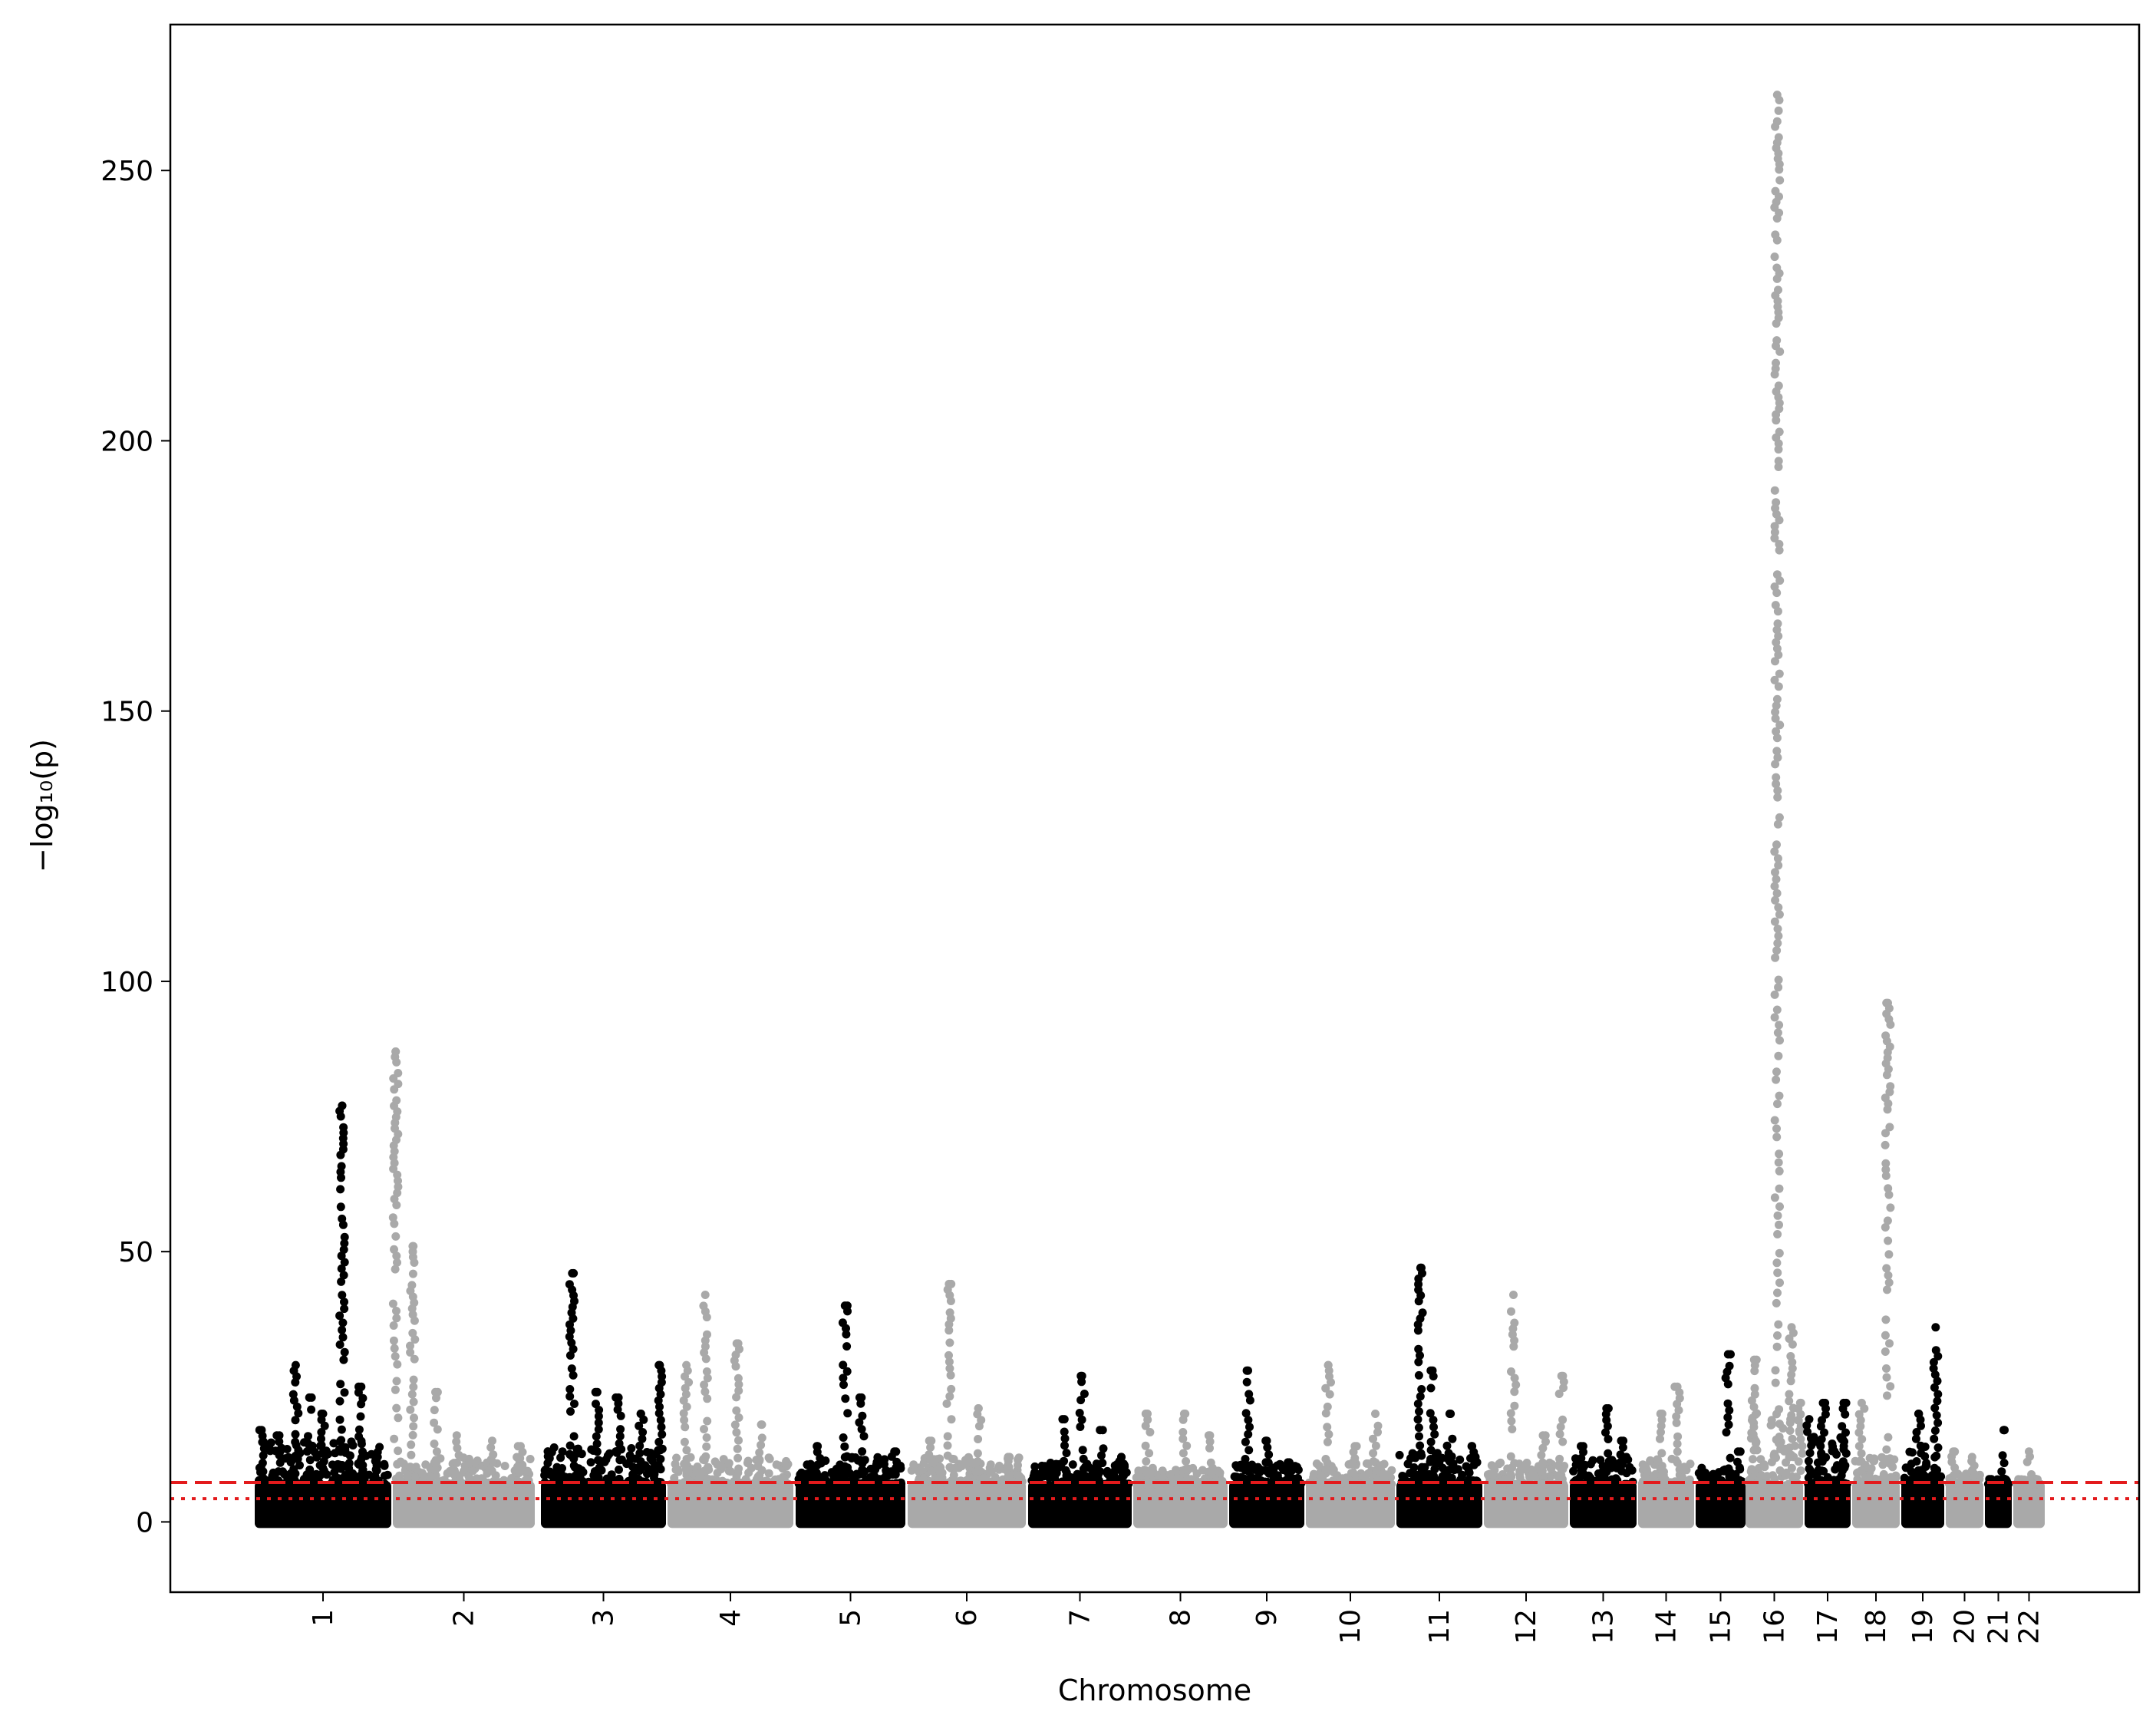 This screenshot has height=1728, width=2156. Describe the element at coordinates (850, 1414) in the screenshot. I see `chromosome-5-points` at that location.